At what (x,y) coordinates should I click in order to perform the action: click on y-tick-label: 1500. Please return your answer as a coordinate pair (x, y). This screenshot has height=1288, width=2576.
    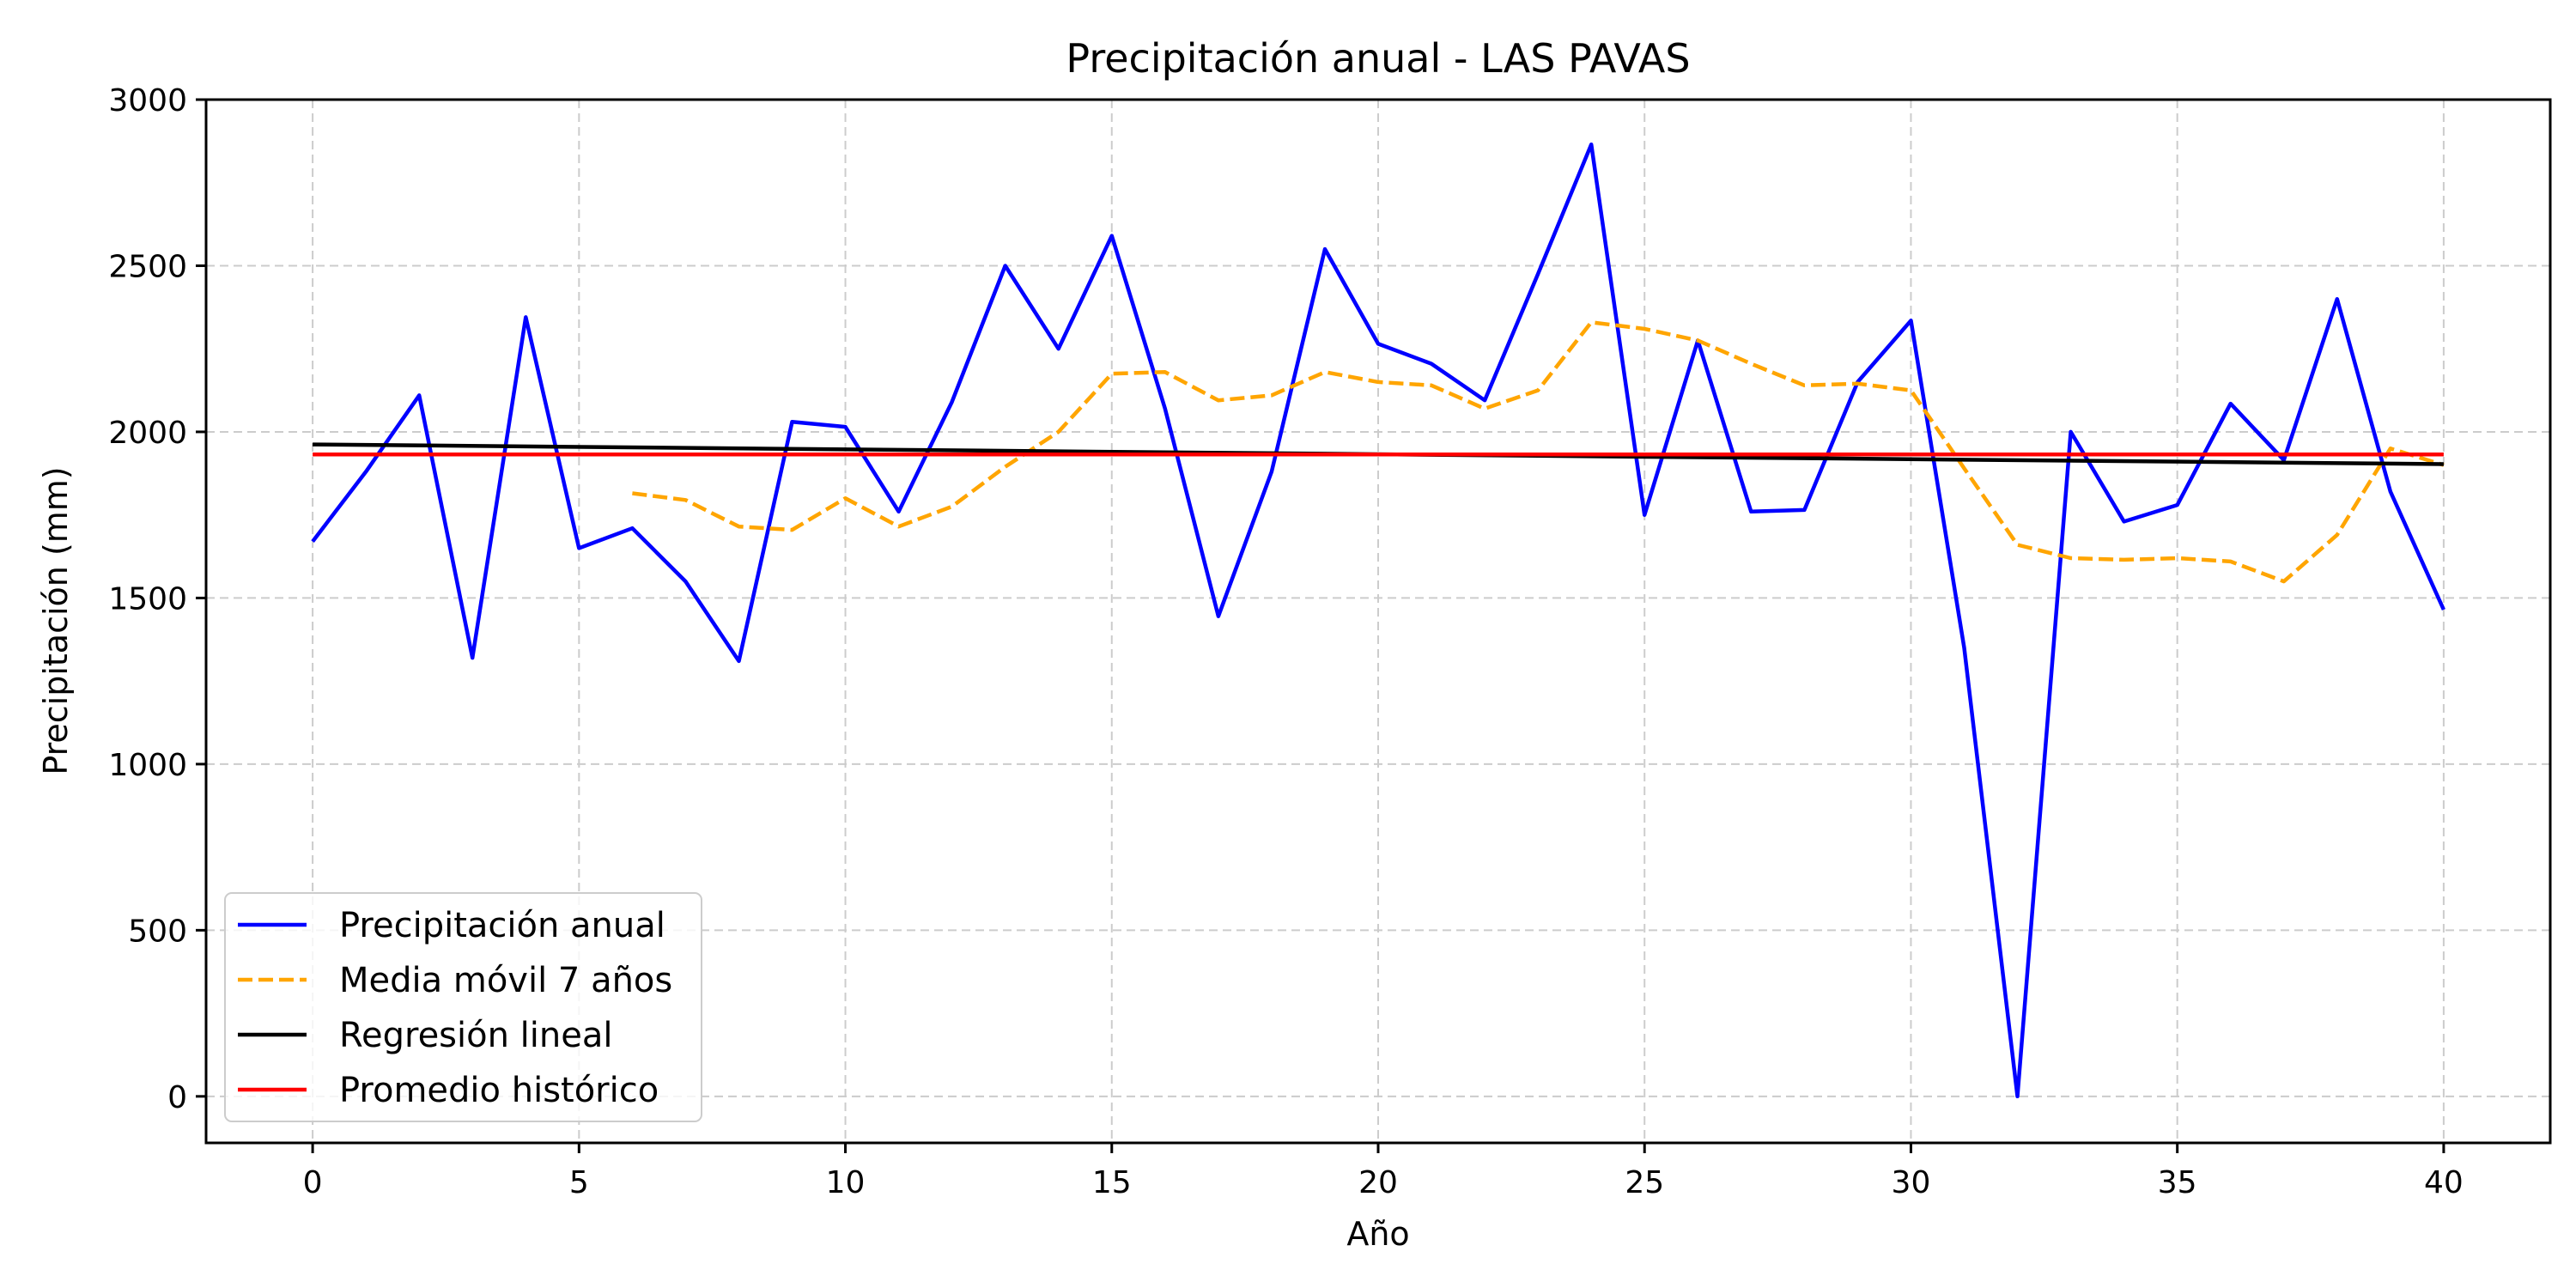
    Looking at the image, I should click on (148, 599).